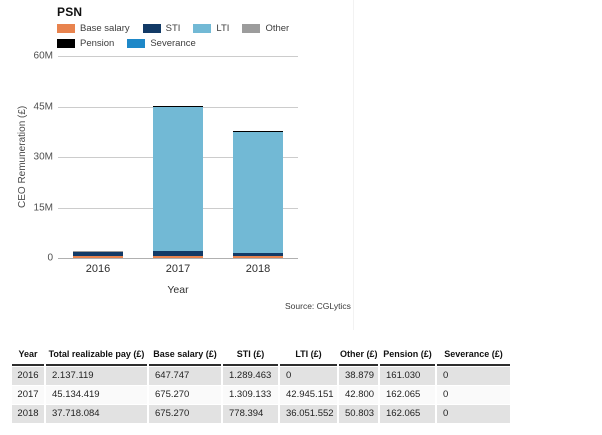  Describe the element at coordinates (353, 165) in the screenshot. I see `chart-panel-right-border` at that location.